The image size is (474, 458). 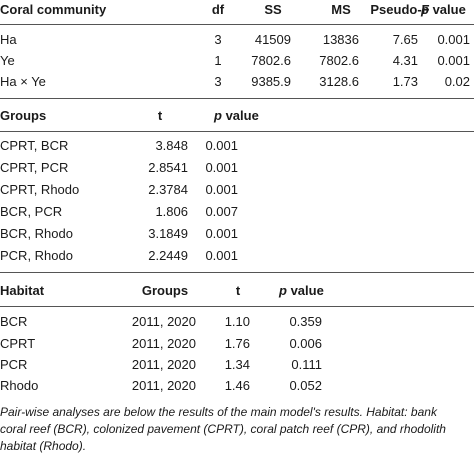 I want to click on header-habitat: Habitat, so click(x=22, y=290).